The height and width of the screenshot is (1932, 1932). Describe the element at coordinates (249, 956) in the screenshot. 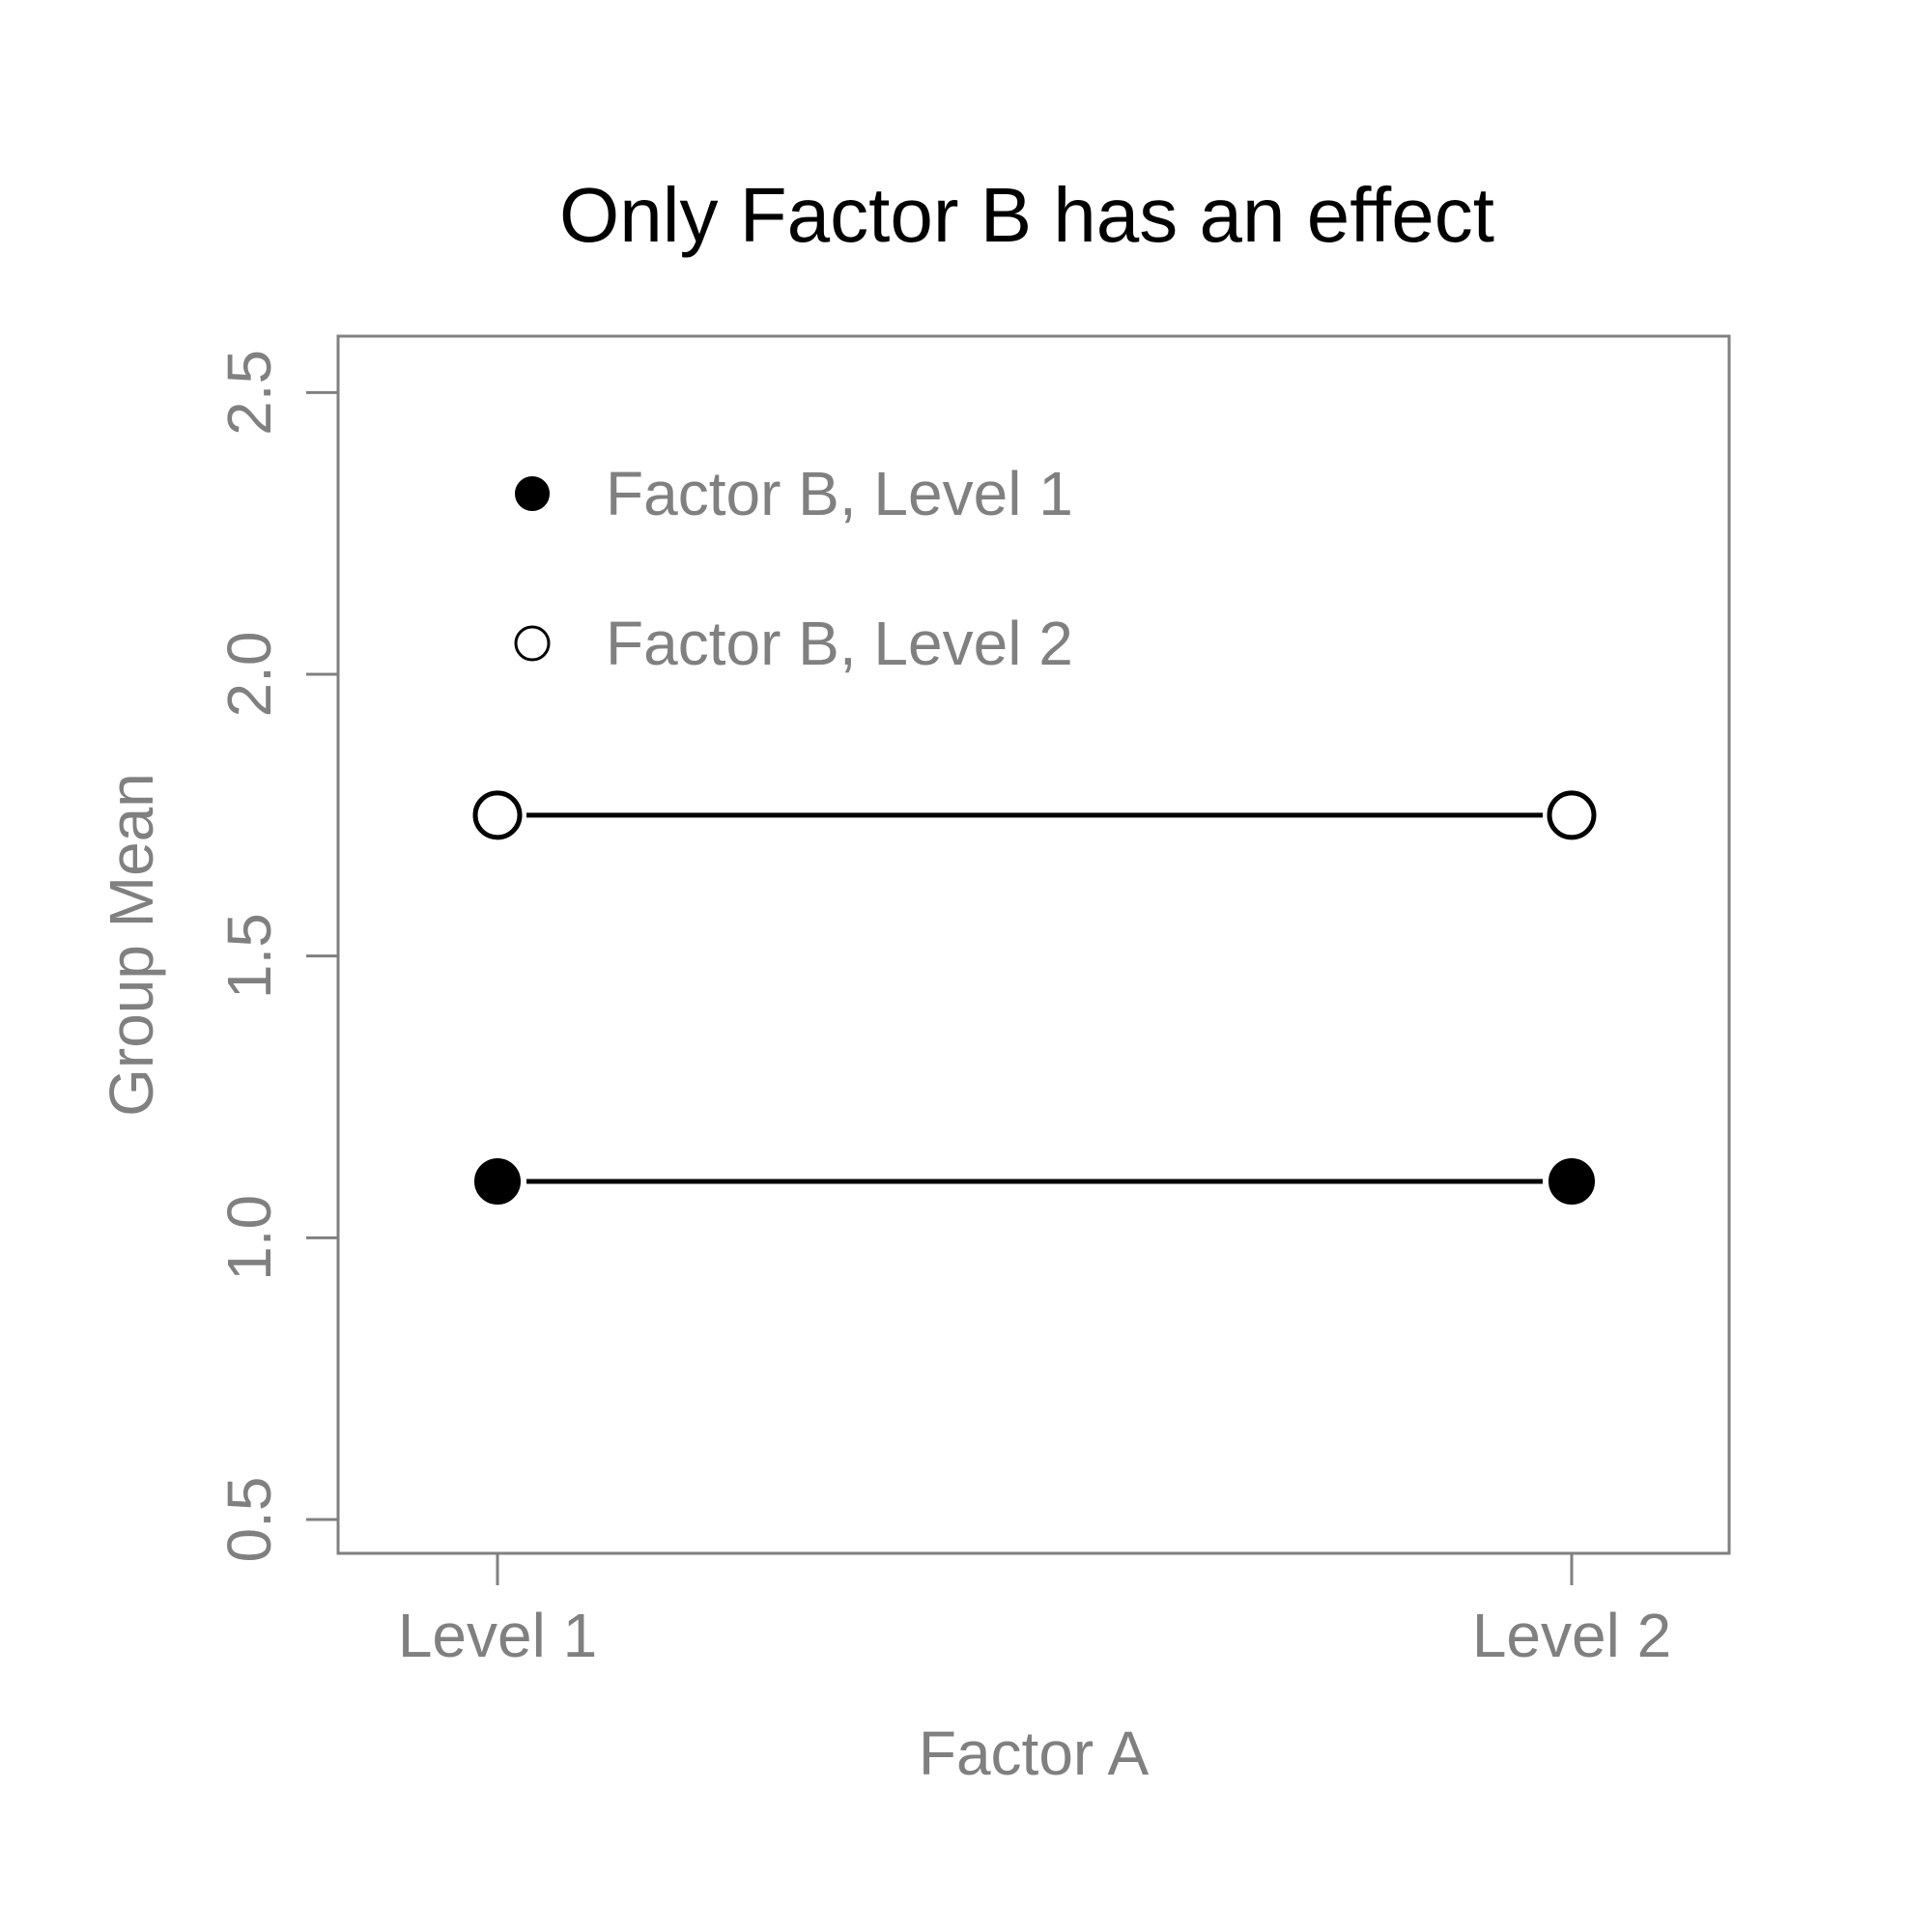

I see `y-tick-label: 1.5` at that location.